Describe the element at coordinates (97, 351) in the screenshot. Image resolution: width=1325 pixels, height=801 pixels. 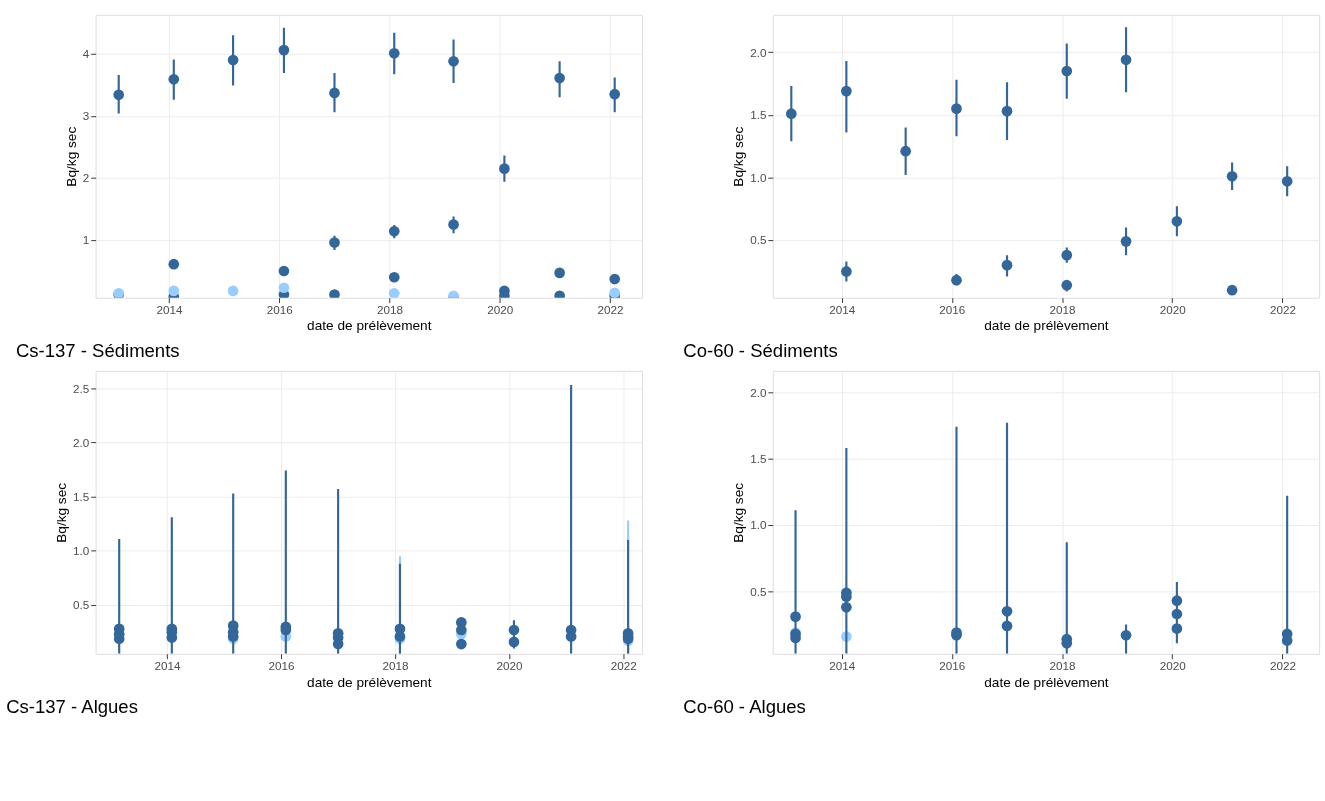
I see `text: Cs-137 - Sédiments` at that location.